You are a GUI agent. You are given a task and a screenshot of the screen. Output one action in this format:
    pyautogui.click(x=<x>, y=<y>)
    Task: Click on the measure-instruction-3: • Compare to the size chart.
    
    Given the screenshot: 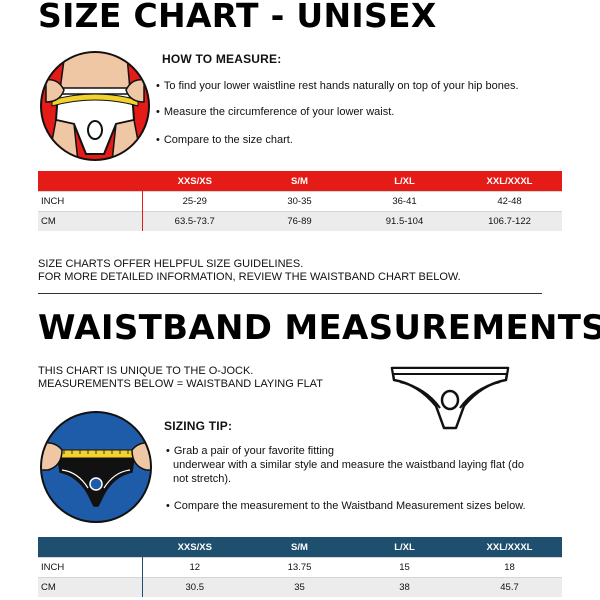 What is the action you would take?
    pyautogui.click(x=224, y=140)
    